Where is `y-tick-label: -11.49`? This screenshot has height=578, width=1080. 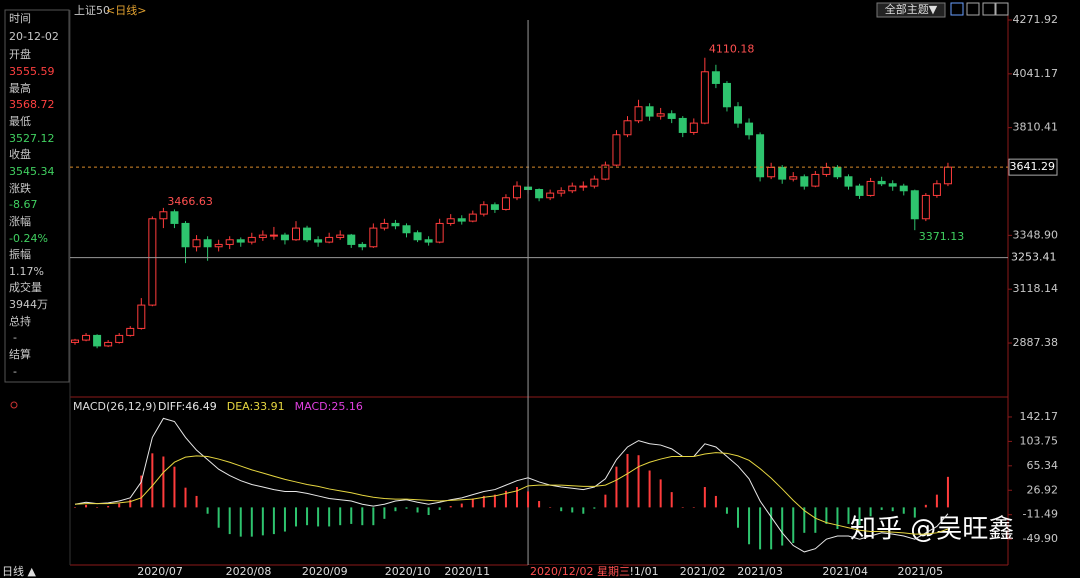
y-tick-label: -11.49 is located at coordinates (1040, 514).